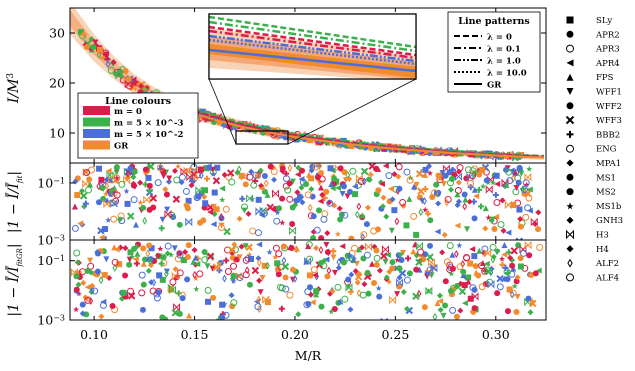 The width and height of the screenshot is (635, 371). I want to click on eos-marker-gnh3, so click(570, 220).